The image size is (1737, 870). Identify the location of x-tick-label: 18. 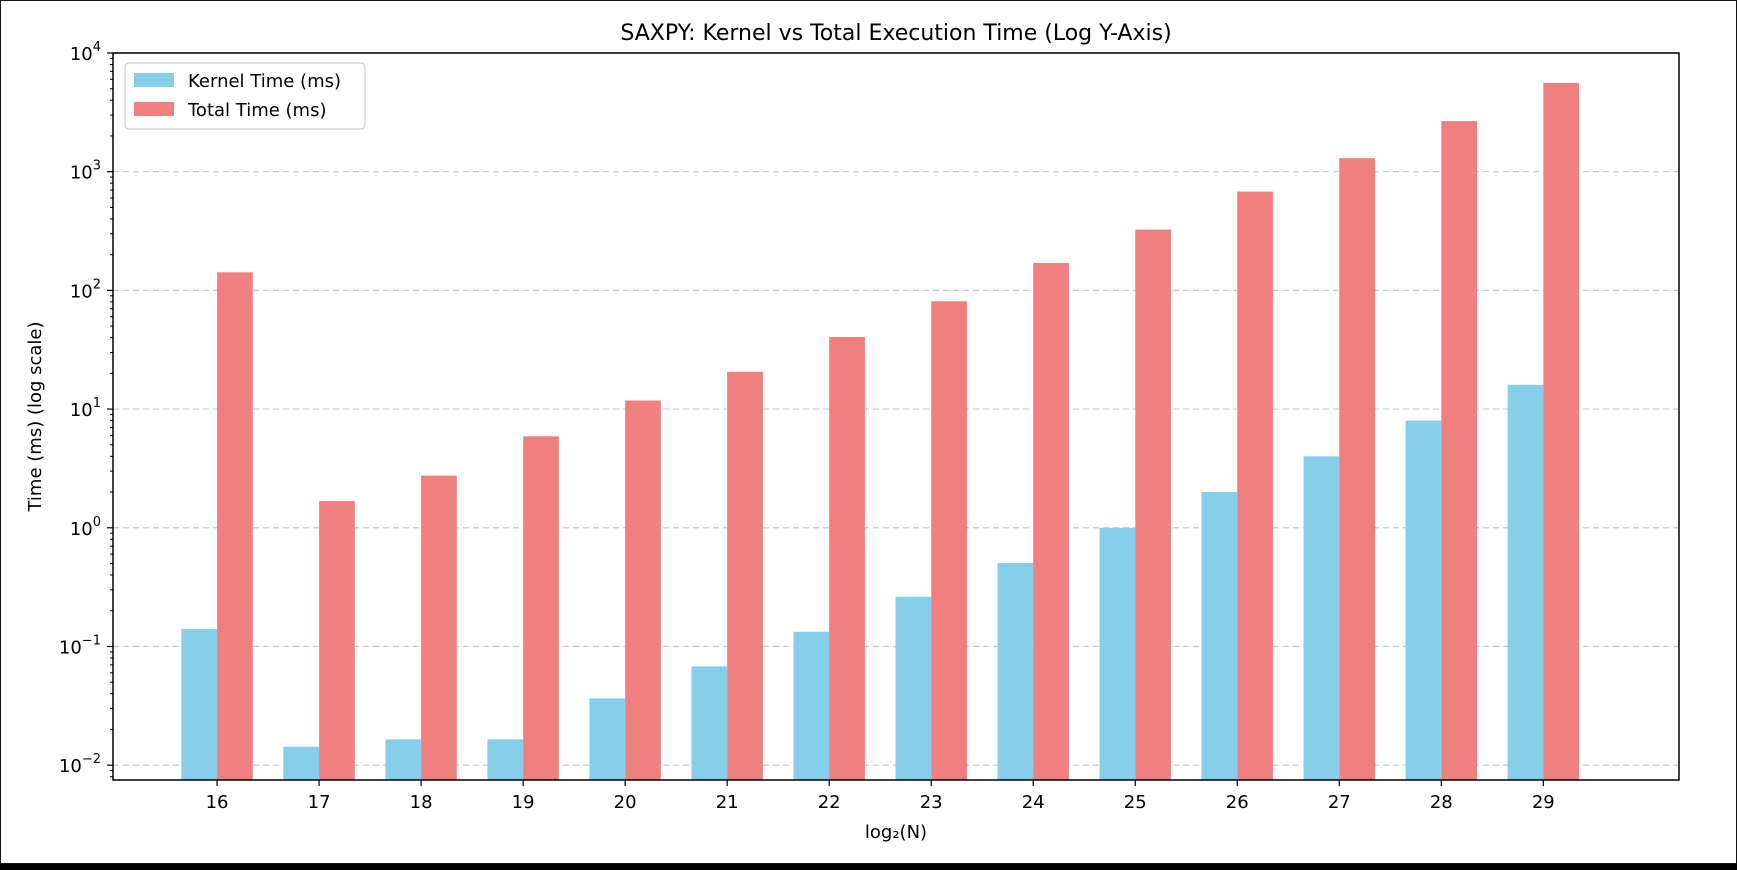
(421, 802).